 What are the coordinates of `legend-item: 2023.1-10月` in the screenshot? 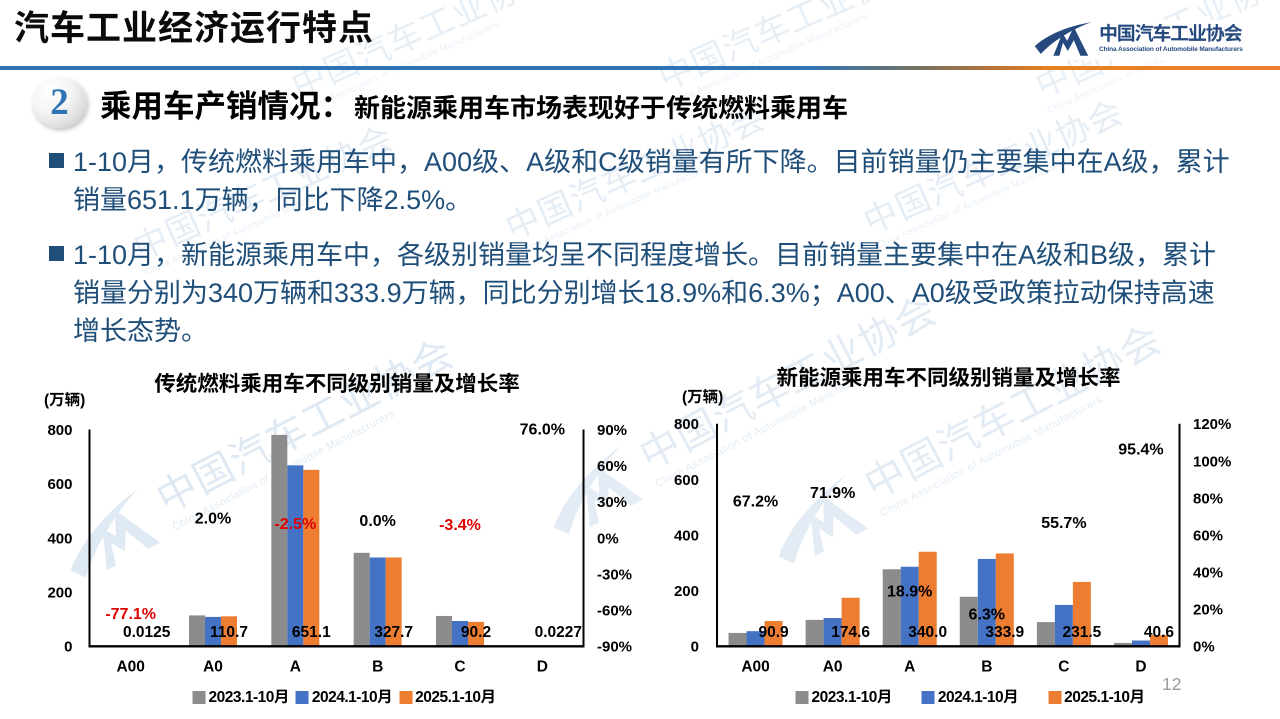 It's located at (241, 697).